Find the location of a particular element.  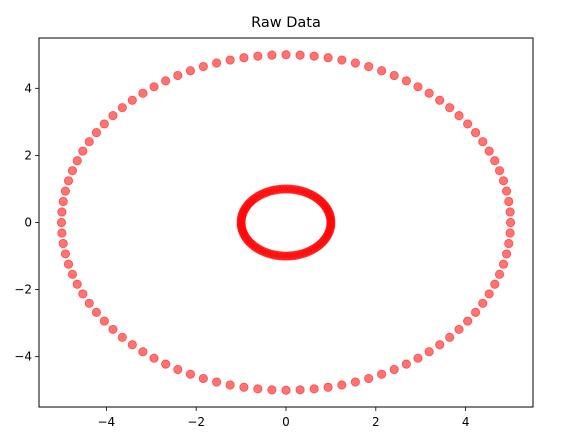

inner-ring-point is located at coordinates (331, 225).